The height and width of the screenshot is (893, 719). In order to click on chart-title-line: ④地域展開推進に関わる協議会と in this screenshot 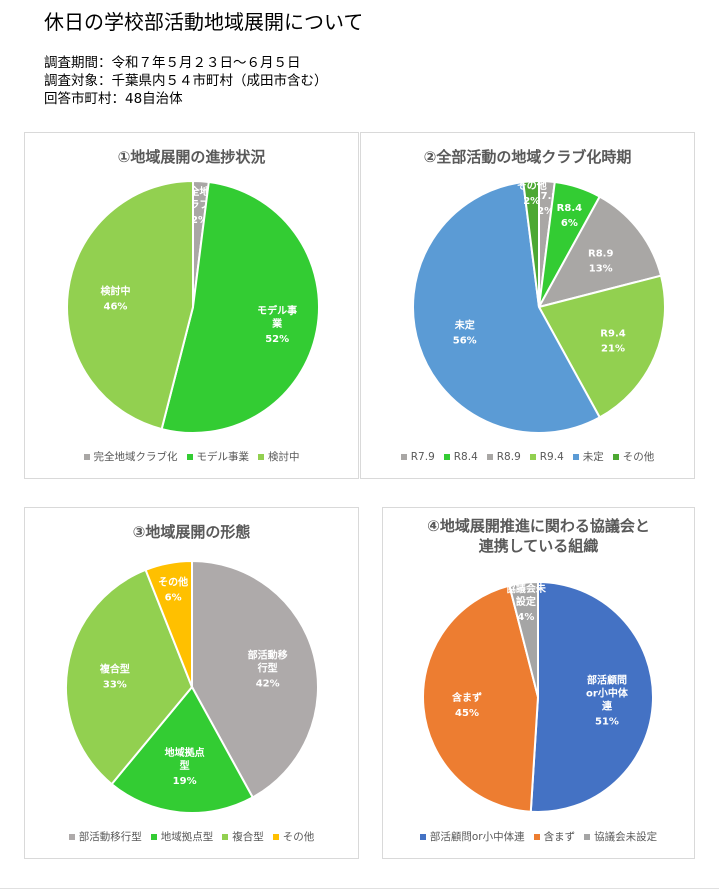, I will do `click(538, 526)`.